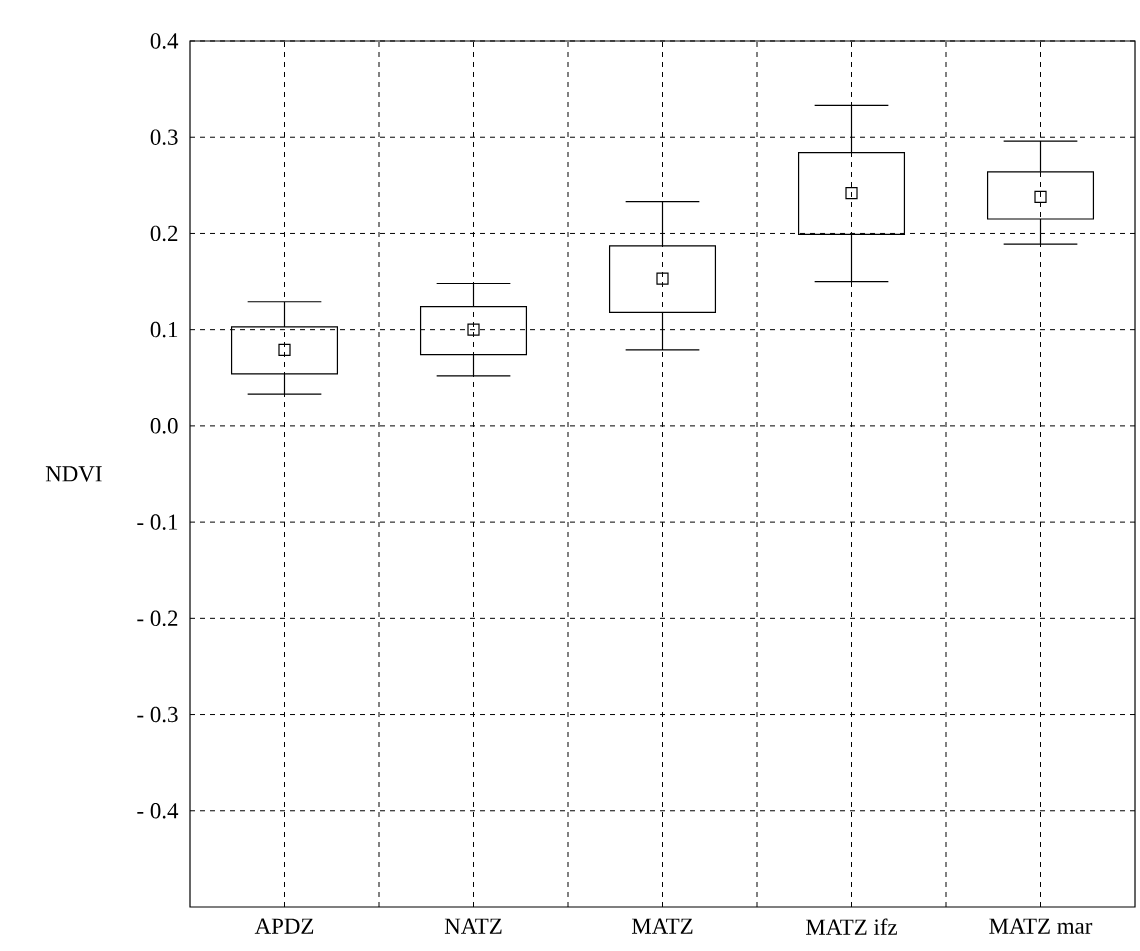 Image resolution: width=1140 pixels, height=951 pixels. What do you see at coordinates (164, 41) in the screenshot?
I see `y-tick-label: 0.4` at bounding box center [164, 41].